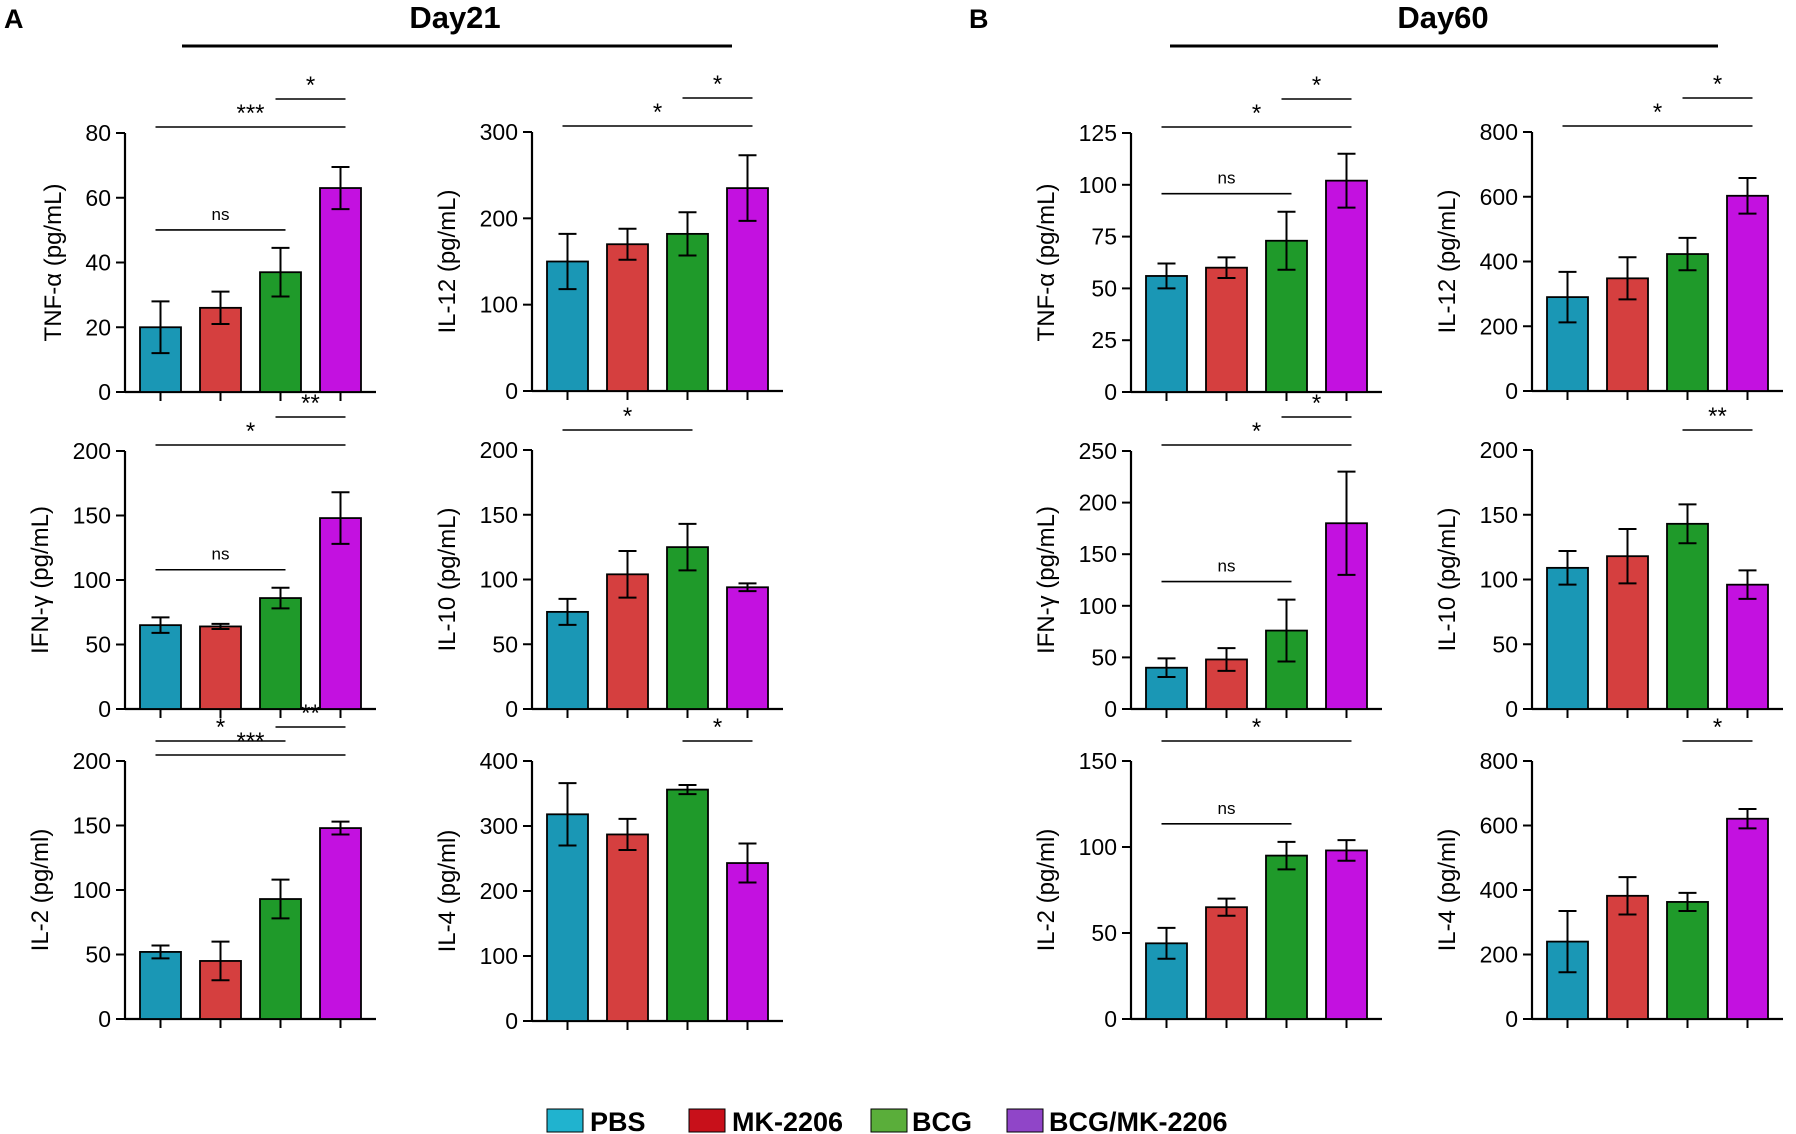 Image resolution: width=1796 pixels, height=1134 pixels. Describe the element at coordinates (250, 113) in the screenshot. I see `significance-star: ***` at that location.